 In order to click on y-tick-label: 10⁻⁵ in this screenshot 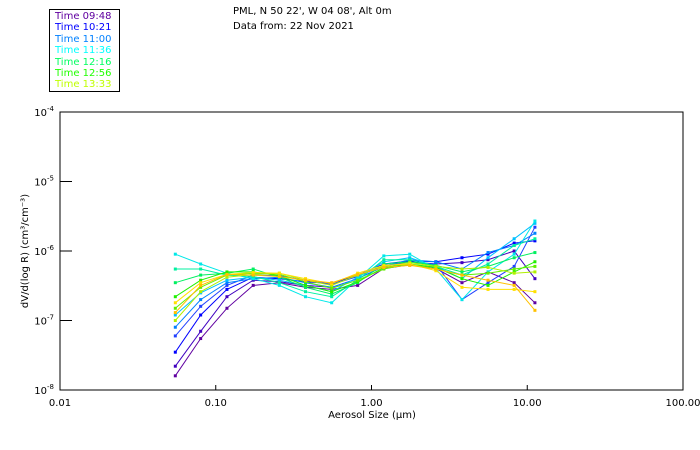, I will do `click(44, 182)`.